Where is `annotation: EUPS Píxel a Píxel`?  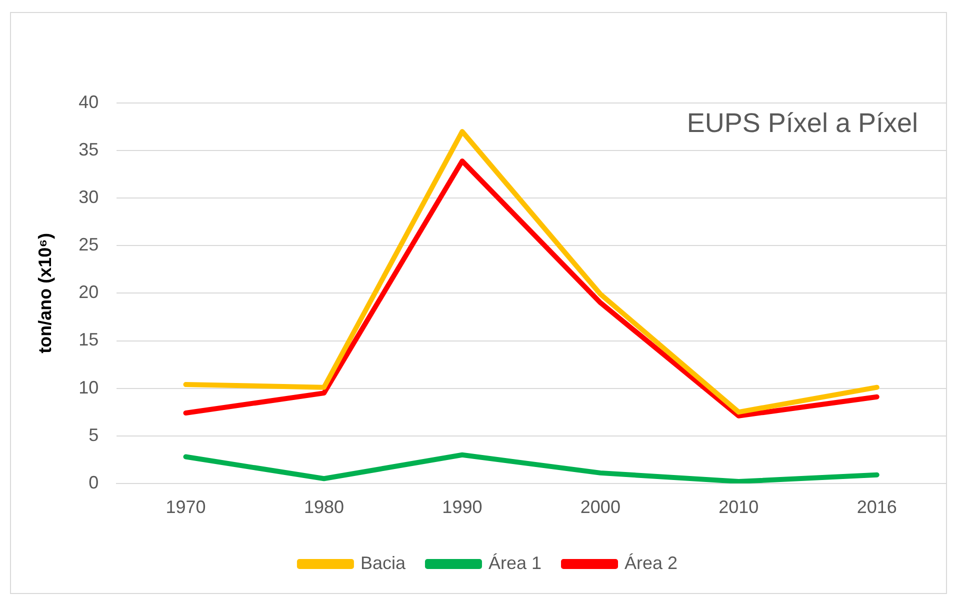
annotation: EUPS Píxel a Píxel is located at coordinates (802, 123).